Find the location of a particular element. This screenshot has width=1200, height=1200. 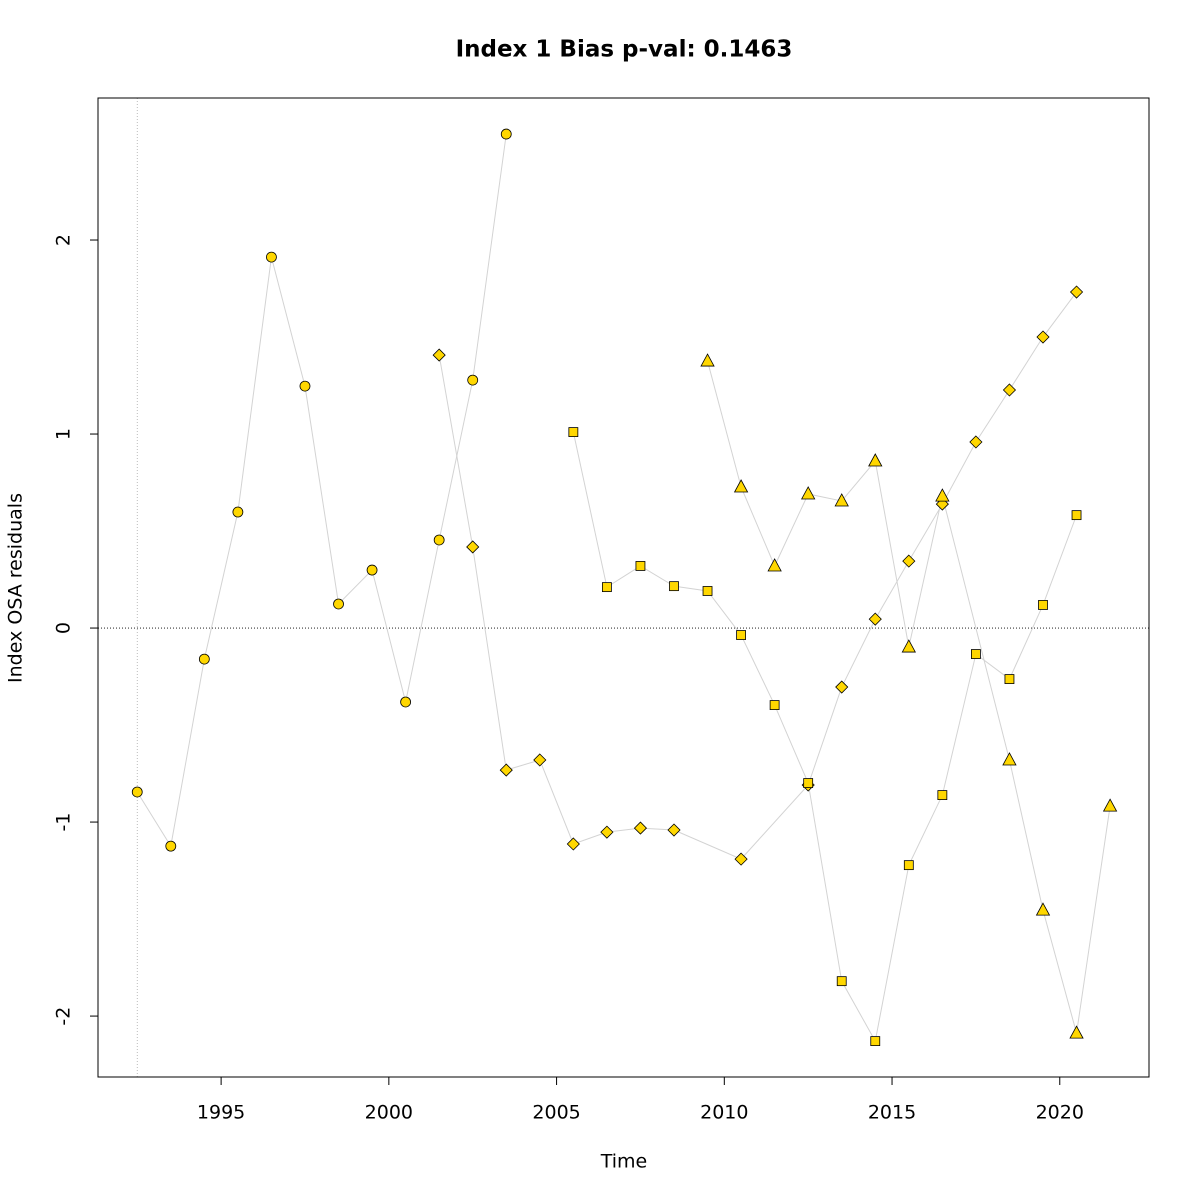

x-tick-label: 1995 is located at coordinates (221, 1113).